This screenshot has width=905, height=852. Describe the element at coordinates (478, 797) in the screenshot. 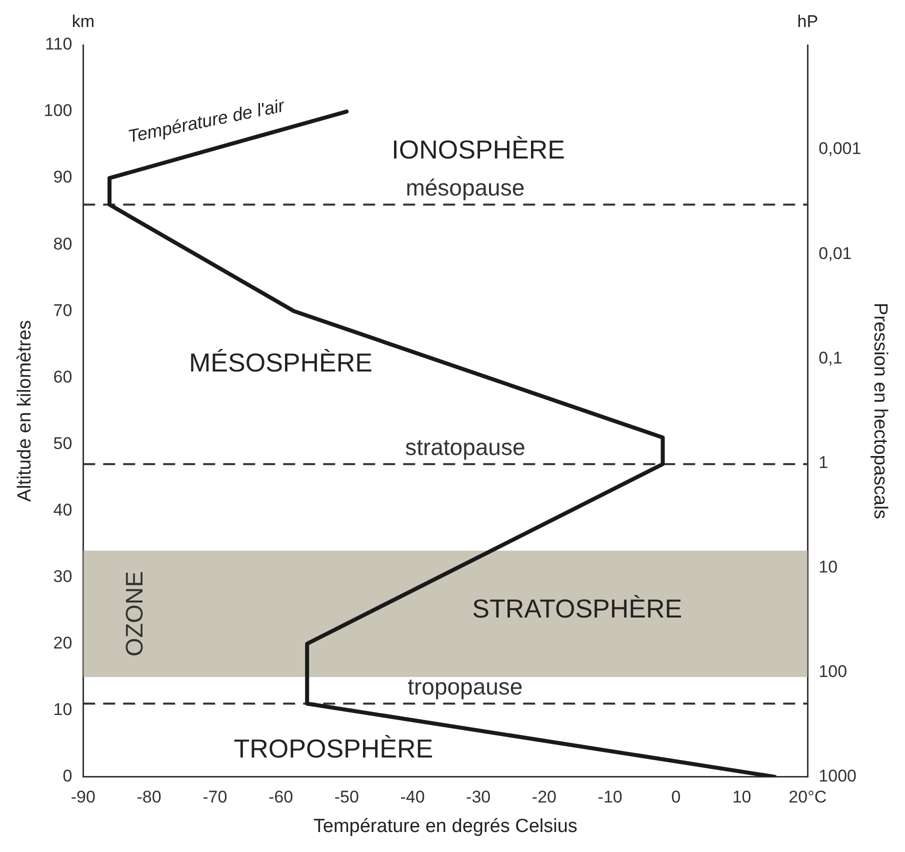

I see `x-tick-label: -30` at that location.